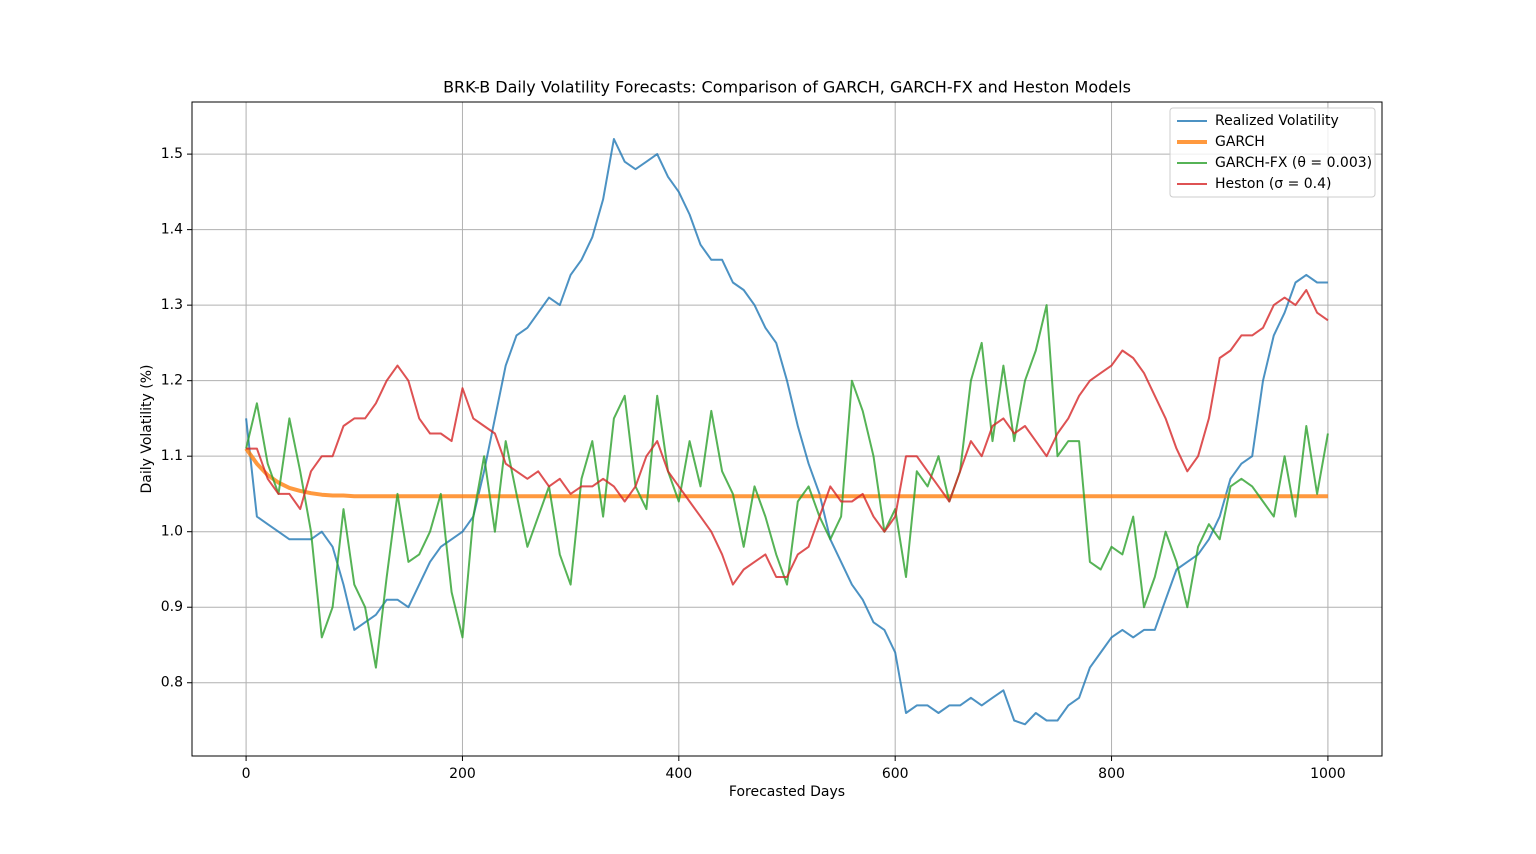  Describe the element at coordinates (172, 381) in the screenshot. I see `y-tick-label: 1.2` at that location.